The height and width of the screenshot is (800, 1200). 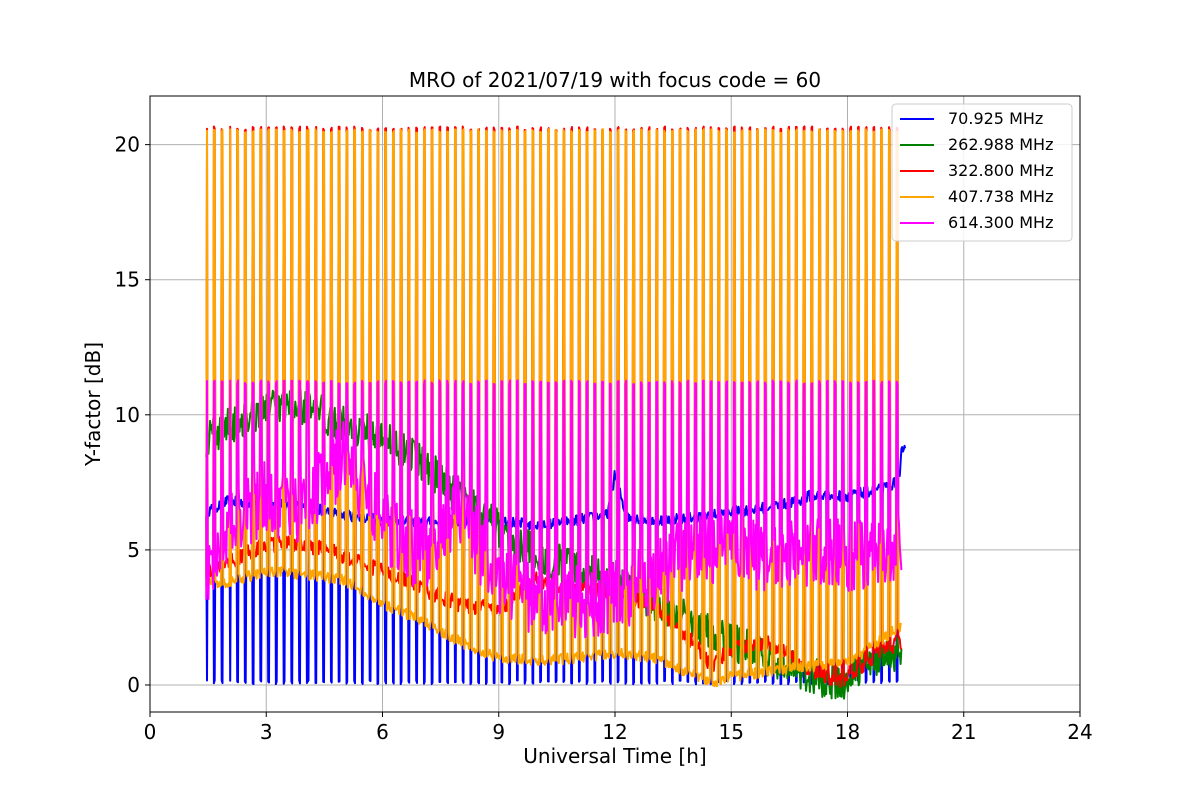 I want to click on x-tick-label: 0, so click(x=150, y=732).